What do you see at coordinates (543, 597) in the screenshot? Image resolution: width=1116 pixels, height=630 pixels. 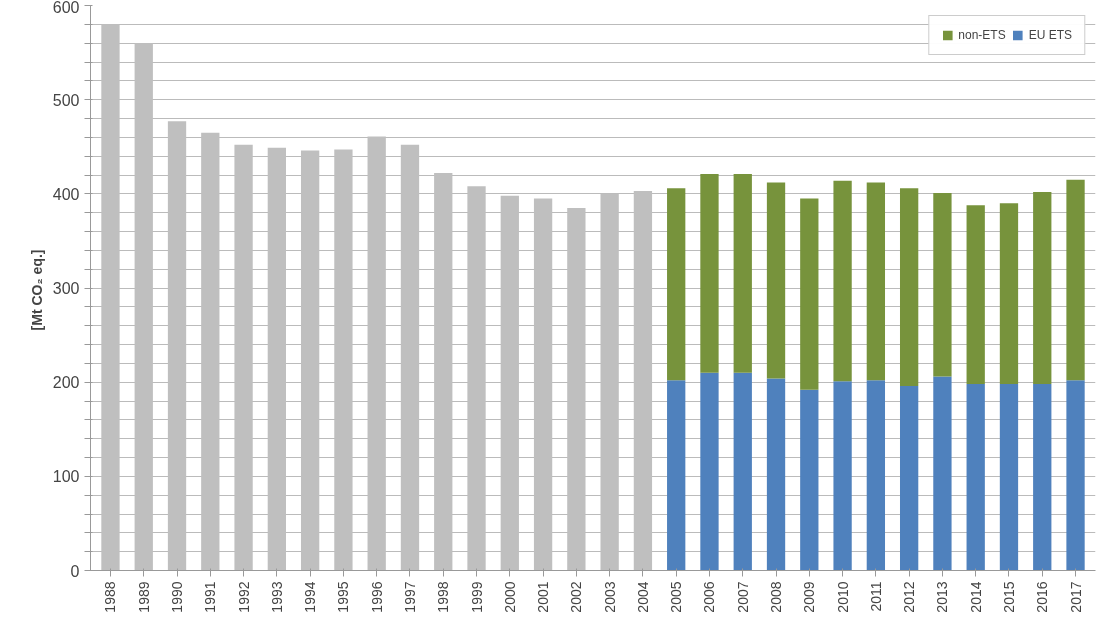 I see `x-tick-label: 2001` at bounding box center [543, 597].